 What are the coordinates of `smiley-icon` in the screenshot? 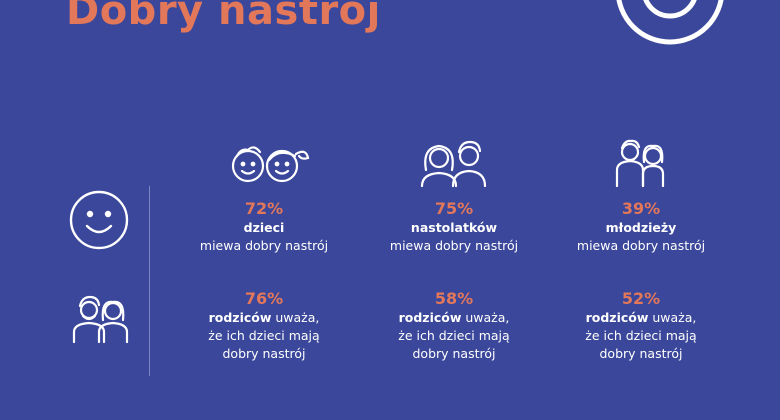 It's located at (99, 220).